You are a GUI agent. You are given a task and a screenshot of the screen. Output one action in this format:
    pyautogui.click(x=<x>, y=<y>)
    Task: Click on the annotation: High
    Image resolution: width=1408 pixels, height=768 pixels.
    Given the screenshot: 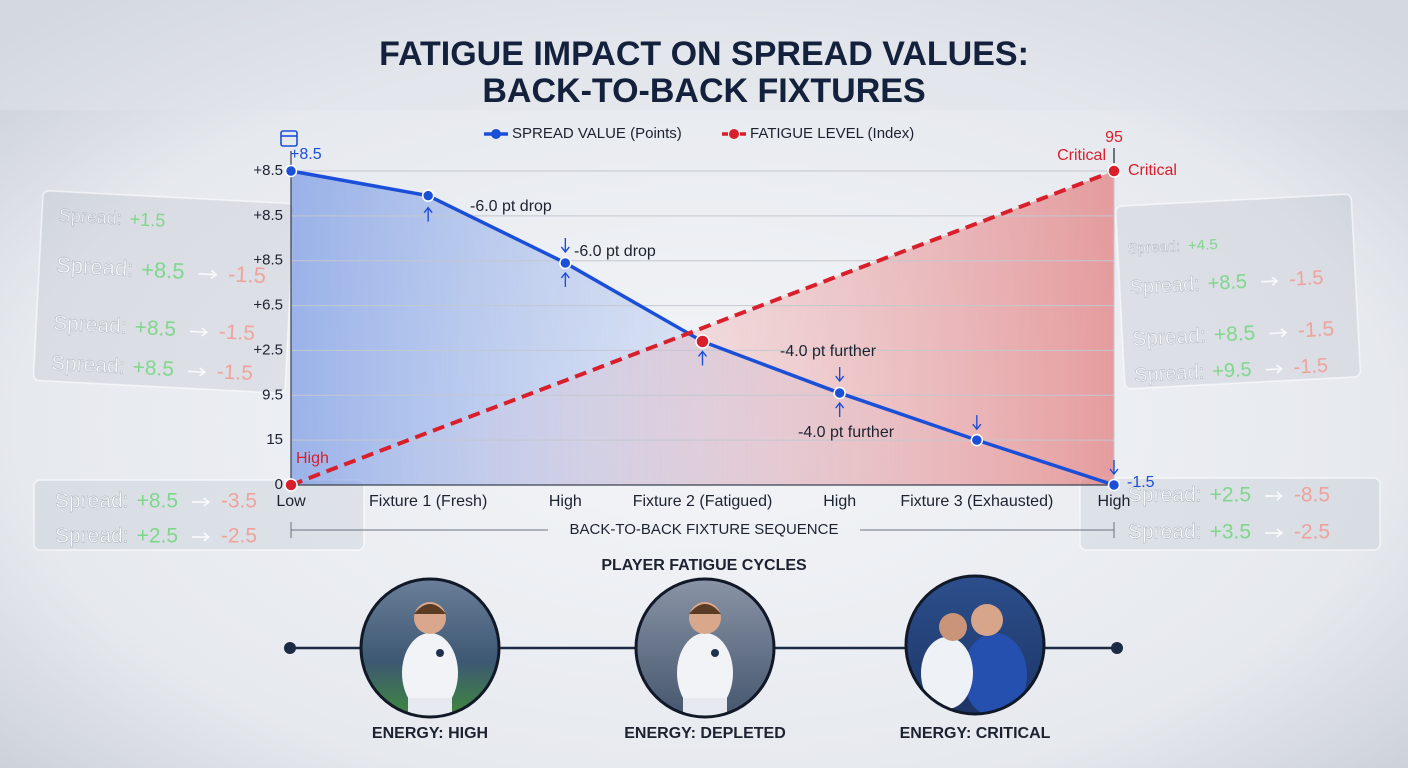 What is the action you would take?
    pyautogui.click(x=312, y=458)
    